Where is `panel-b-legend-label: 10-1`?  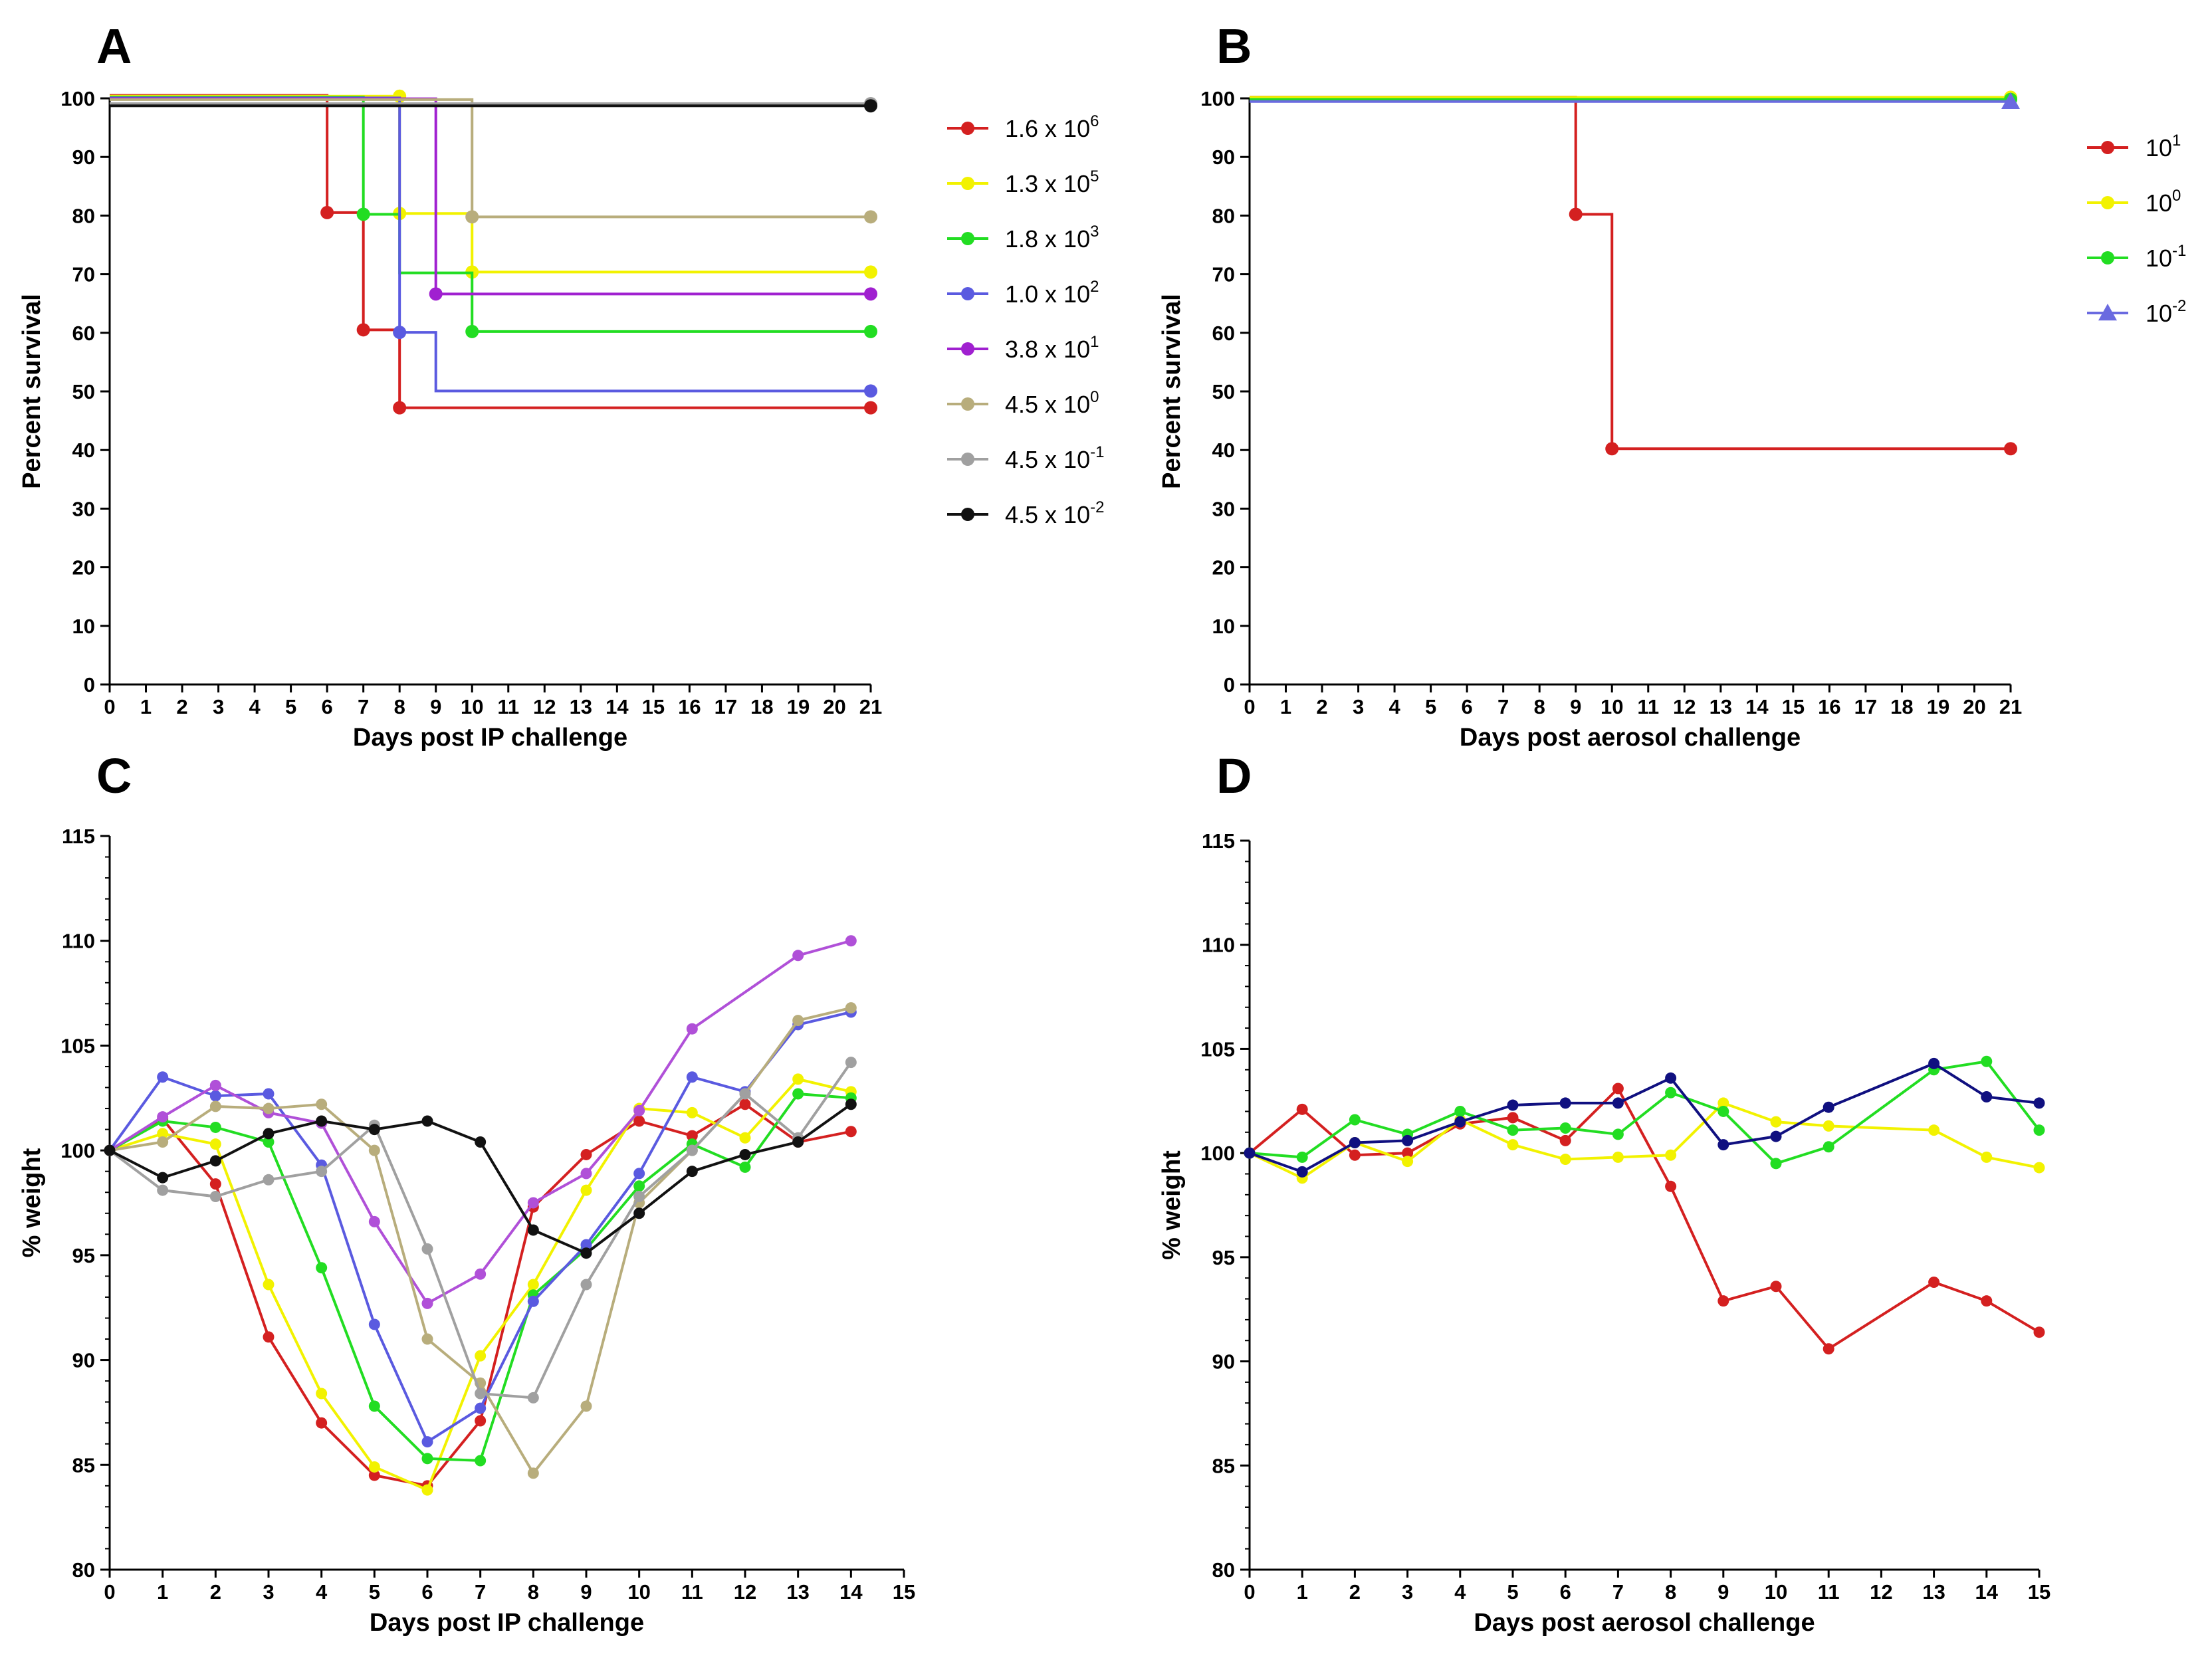 panel-b-legend-label: 10-1 is located at coordinates (2166, 257).